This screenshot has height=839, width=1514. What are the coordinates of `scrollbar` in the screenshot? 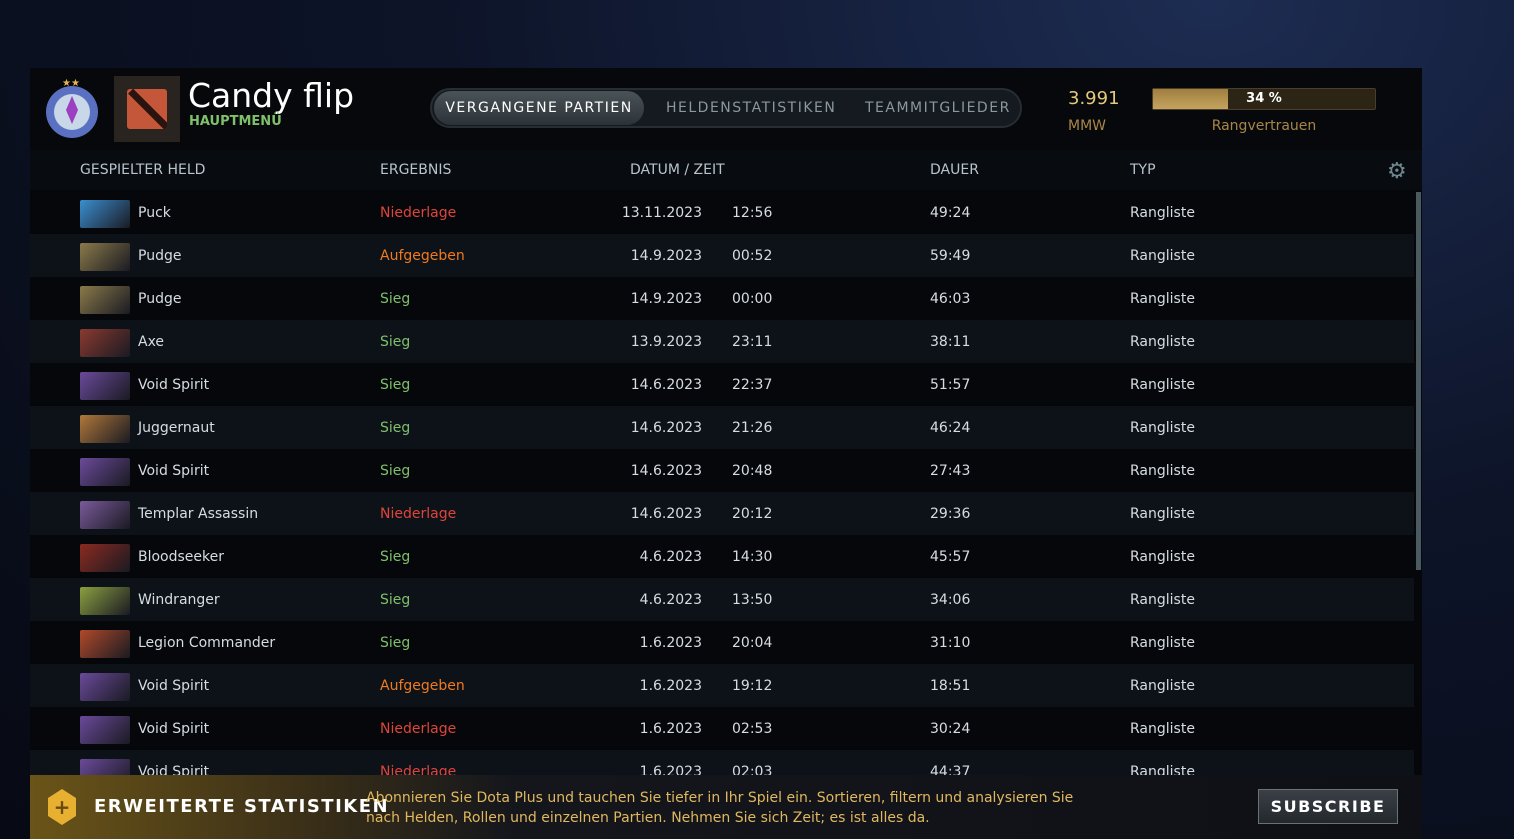 It's located at (1418, 381).